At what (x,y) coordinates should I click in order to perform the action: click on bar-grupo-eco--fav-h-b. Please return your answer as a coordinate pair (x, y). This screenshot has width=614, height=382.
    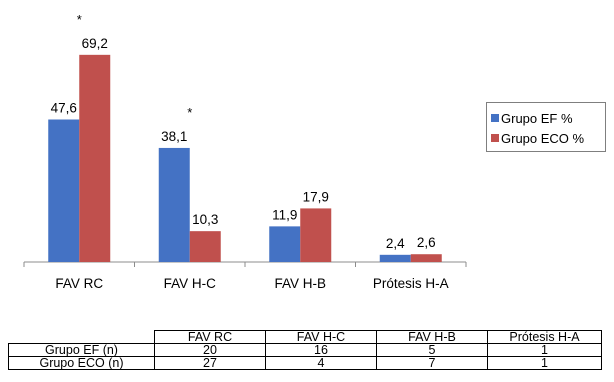
    Looking at the image, I should click on (316, 235).